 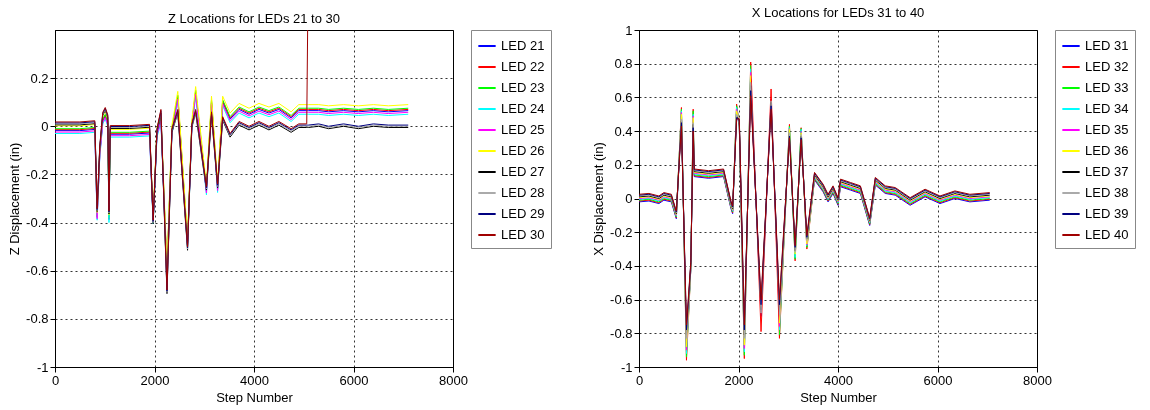 What do you see at coordinates (1107, 45) in the screenshot?
I see `legend-label: LED 31` at bounding box center [1107, 45].